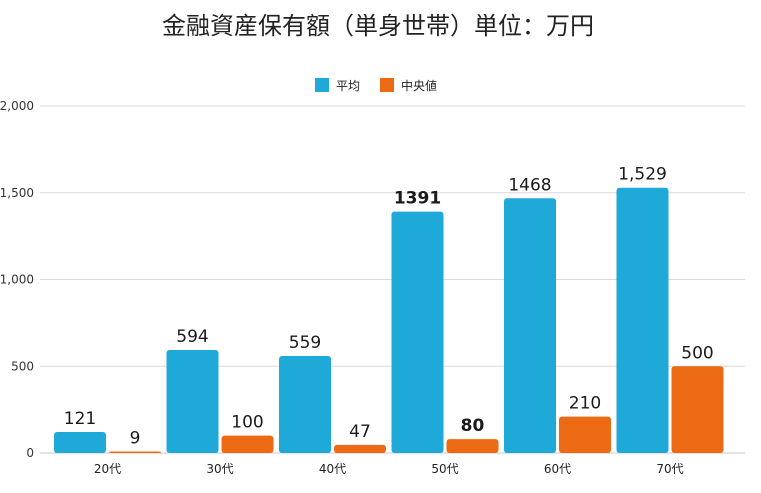 The height and width of the screenshot is (493, 761). I want to click on data-label-median-2: 47, so click(360, 432).